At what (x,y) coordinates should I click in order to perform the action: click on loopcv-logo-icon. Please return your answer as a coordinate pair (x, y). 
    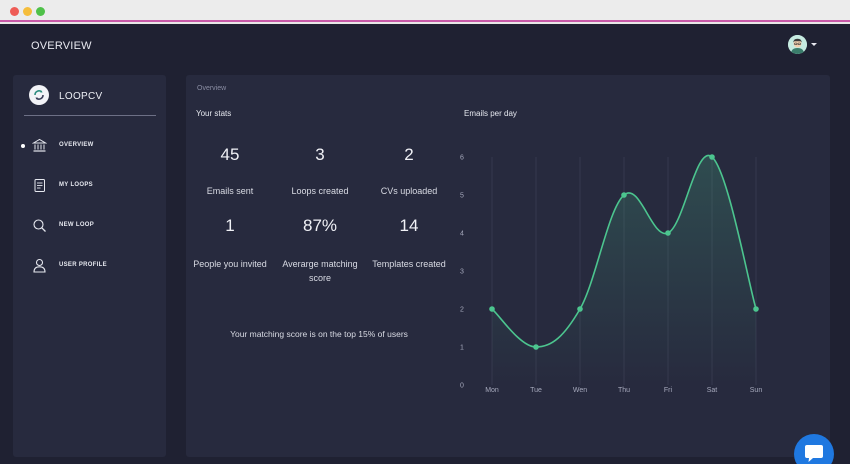
    Looking at the image, I should click on (39, 95).